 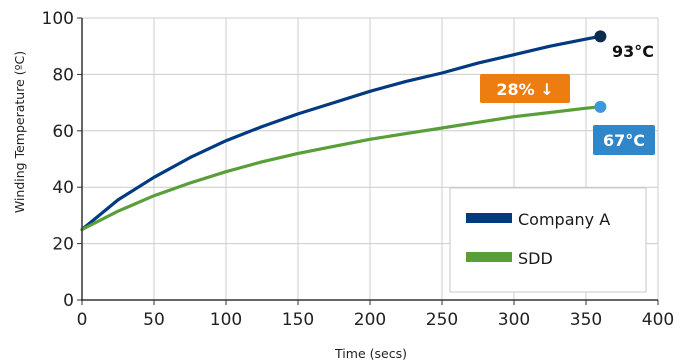 I want to click on y-tick-label: 20, so click(x=63, y=245).